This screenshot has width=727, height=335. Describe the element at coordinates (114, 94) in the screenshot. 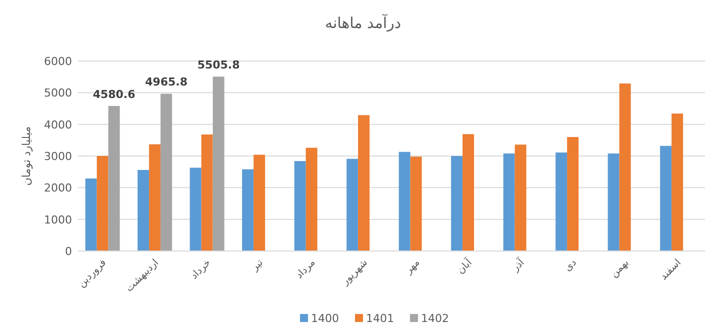

I see `data-label: 4580.6` at that location.